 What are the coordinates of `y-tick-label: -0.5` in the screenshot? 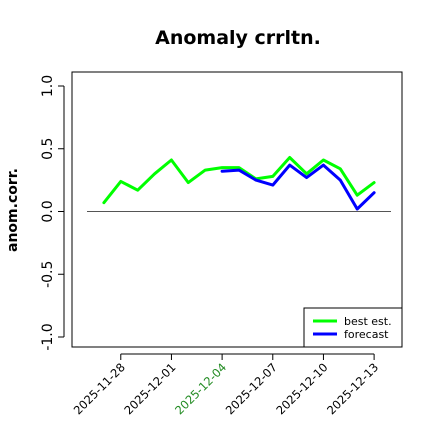 It's located at (48, 274).